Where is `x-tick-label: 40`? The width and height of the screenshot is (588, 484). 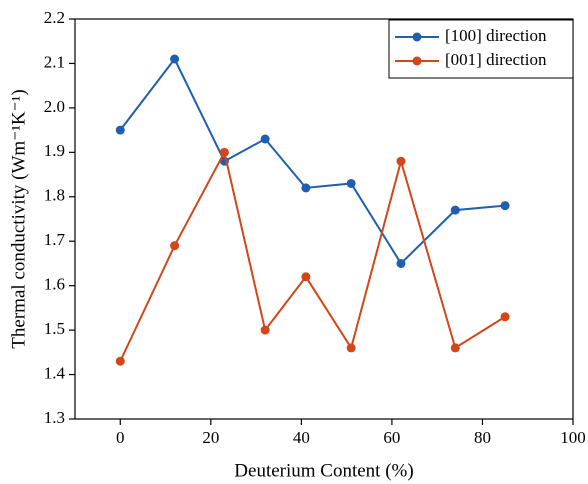
x-tick-label: 40 is located at coordinates (301, 437).